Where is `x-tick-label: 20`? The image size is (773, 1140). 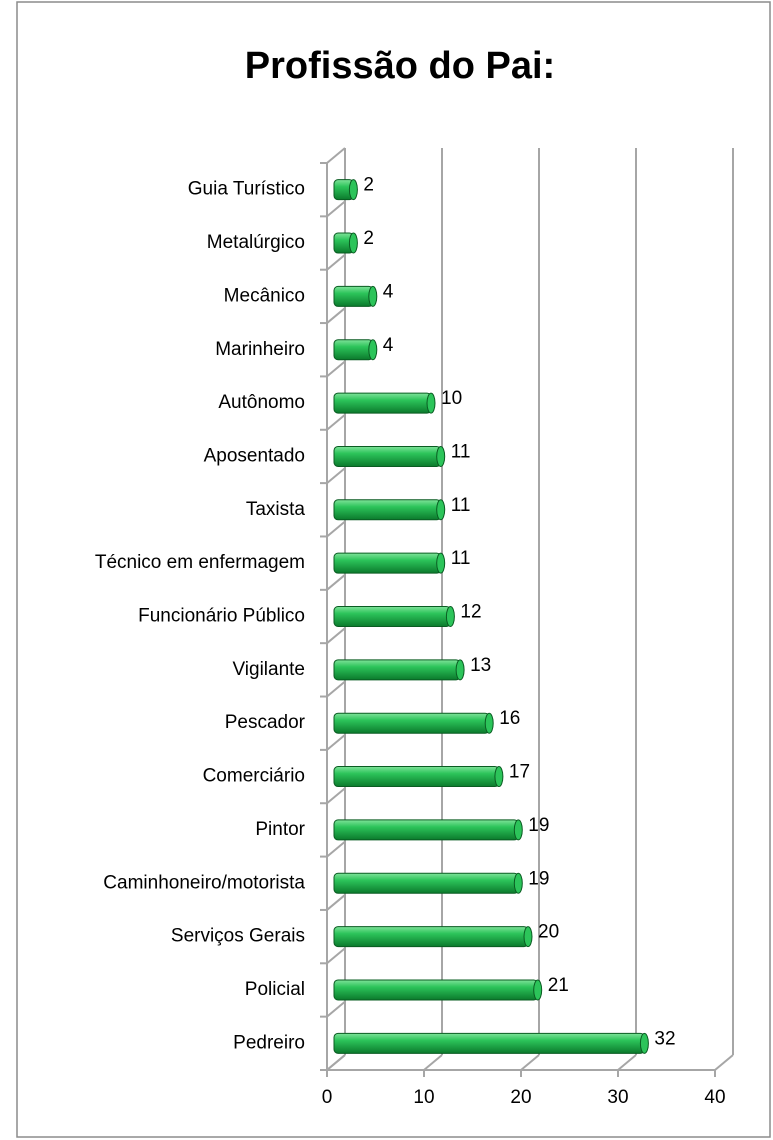 x-tick-label: 20 is located at coordinates (520, 1097).